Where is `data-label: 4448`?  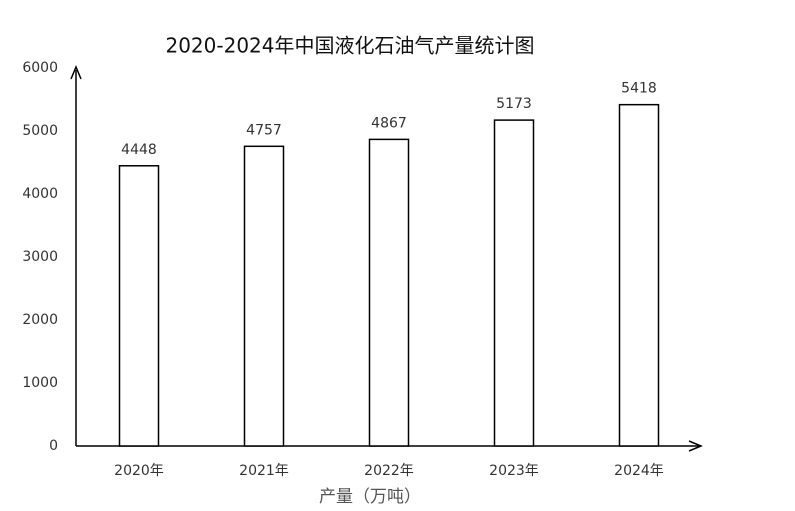 data-label: 4448 is located at coordinates (139, 150).